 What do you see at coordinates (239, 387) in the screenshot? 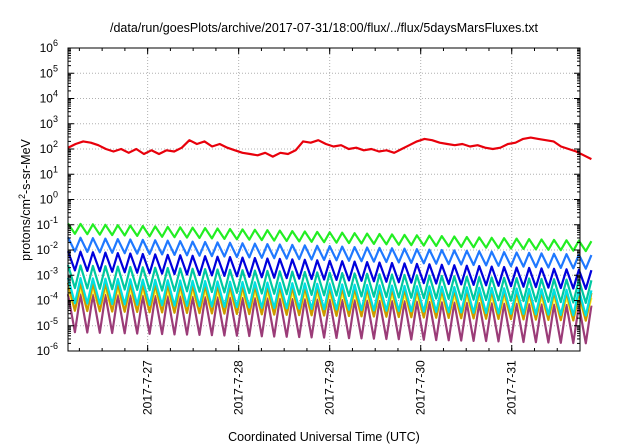
I see `x-tick-label: 2017-7-28` at bounding box center [239, 387].